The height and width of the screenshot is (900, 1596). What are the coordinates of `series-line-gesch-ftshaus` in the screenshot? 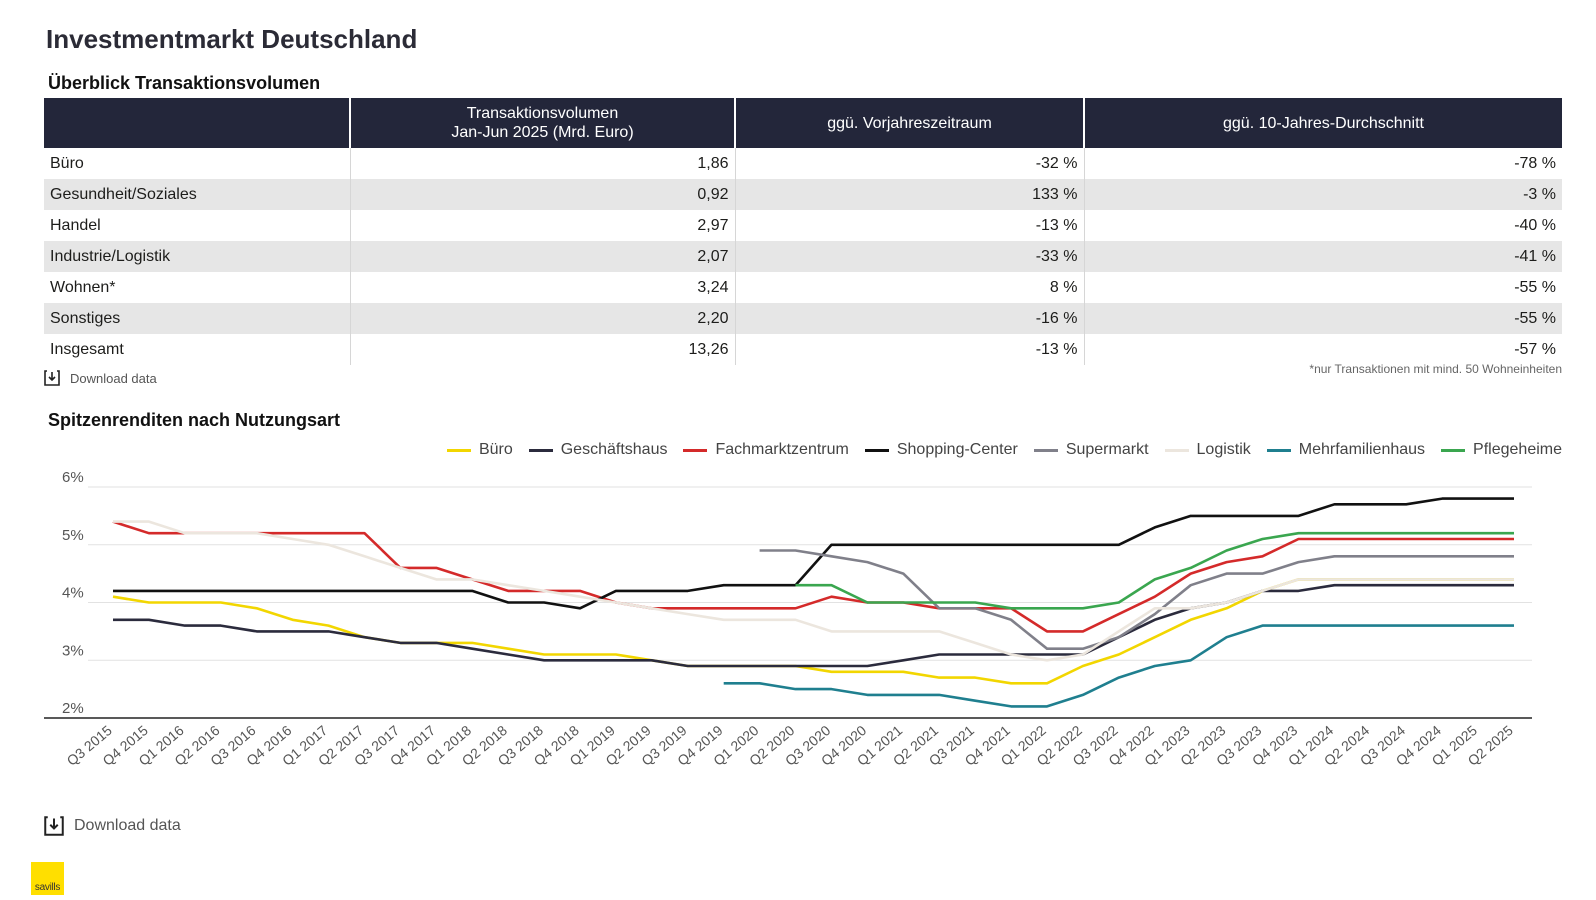 It's located at (813, 625).